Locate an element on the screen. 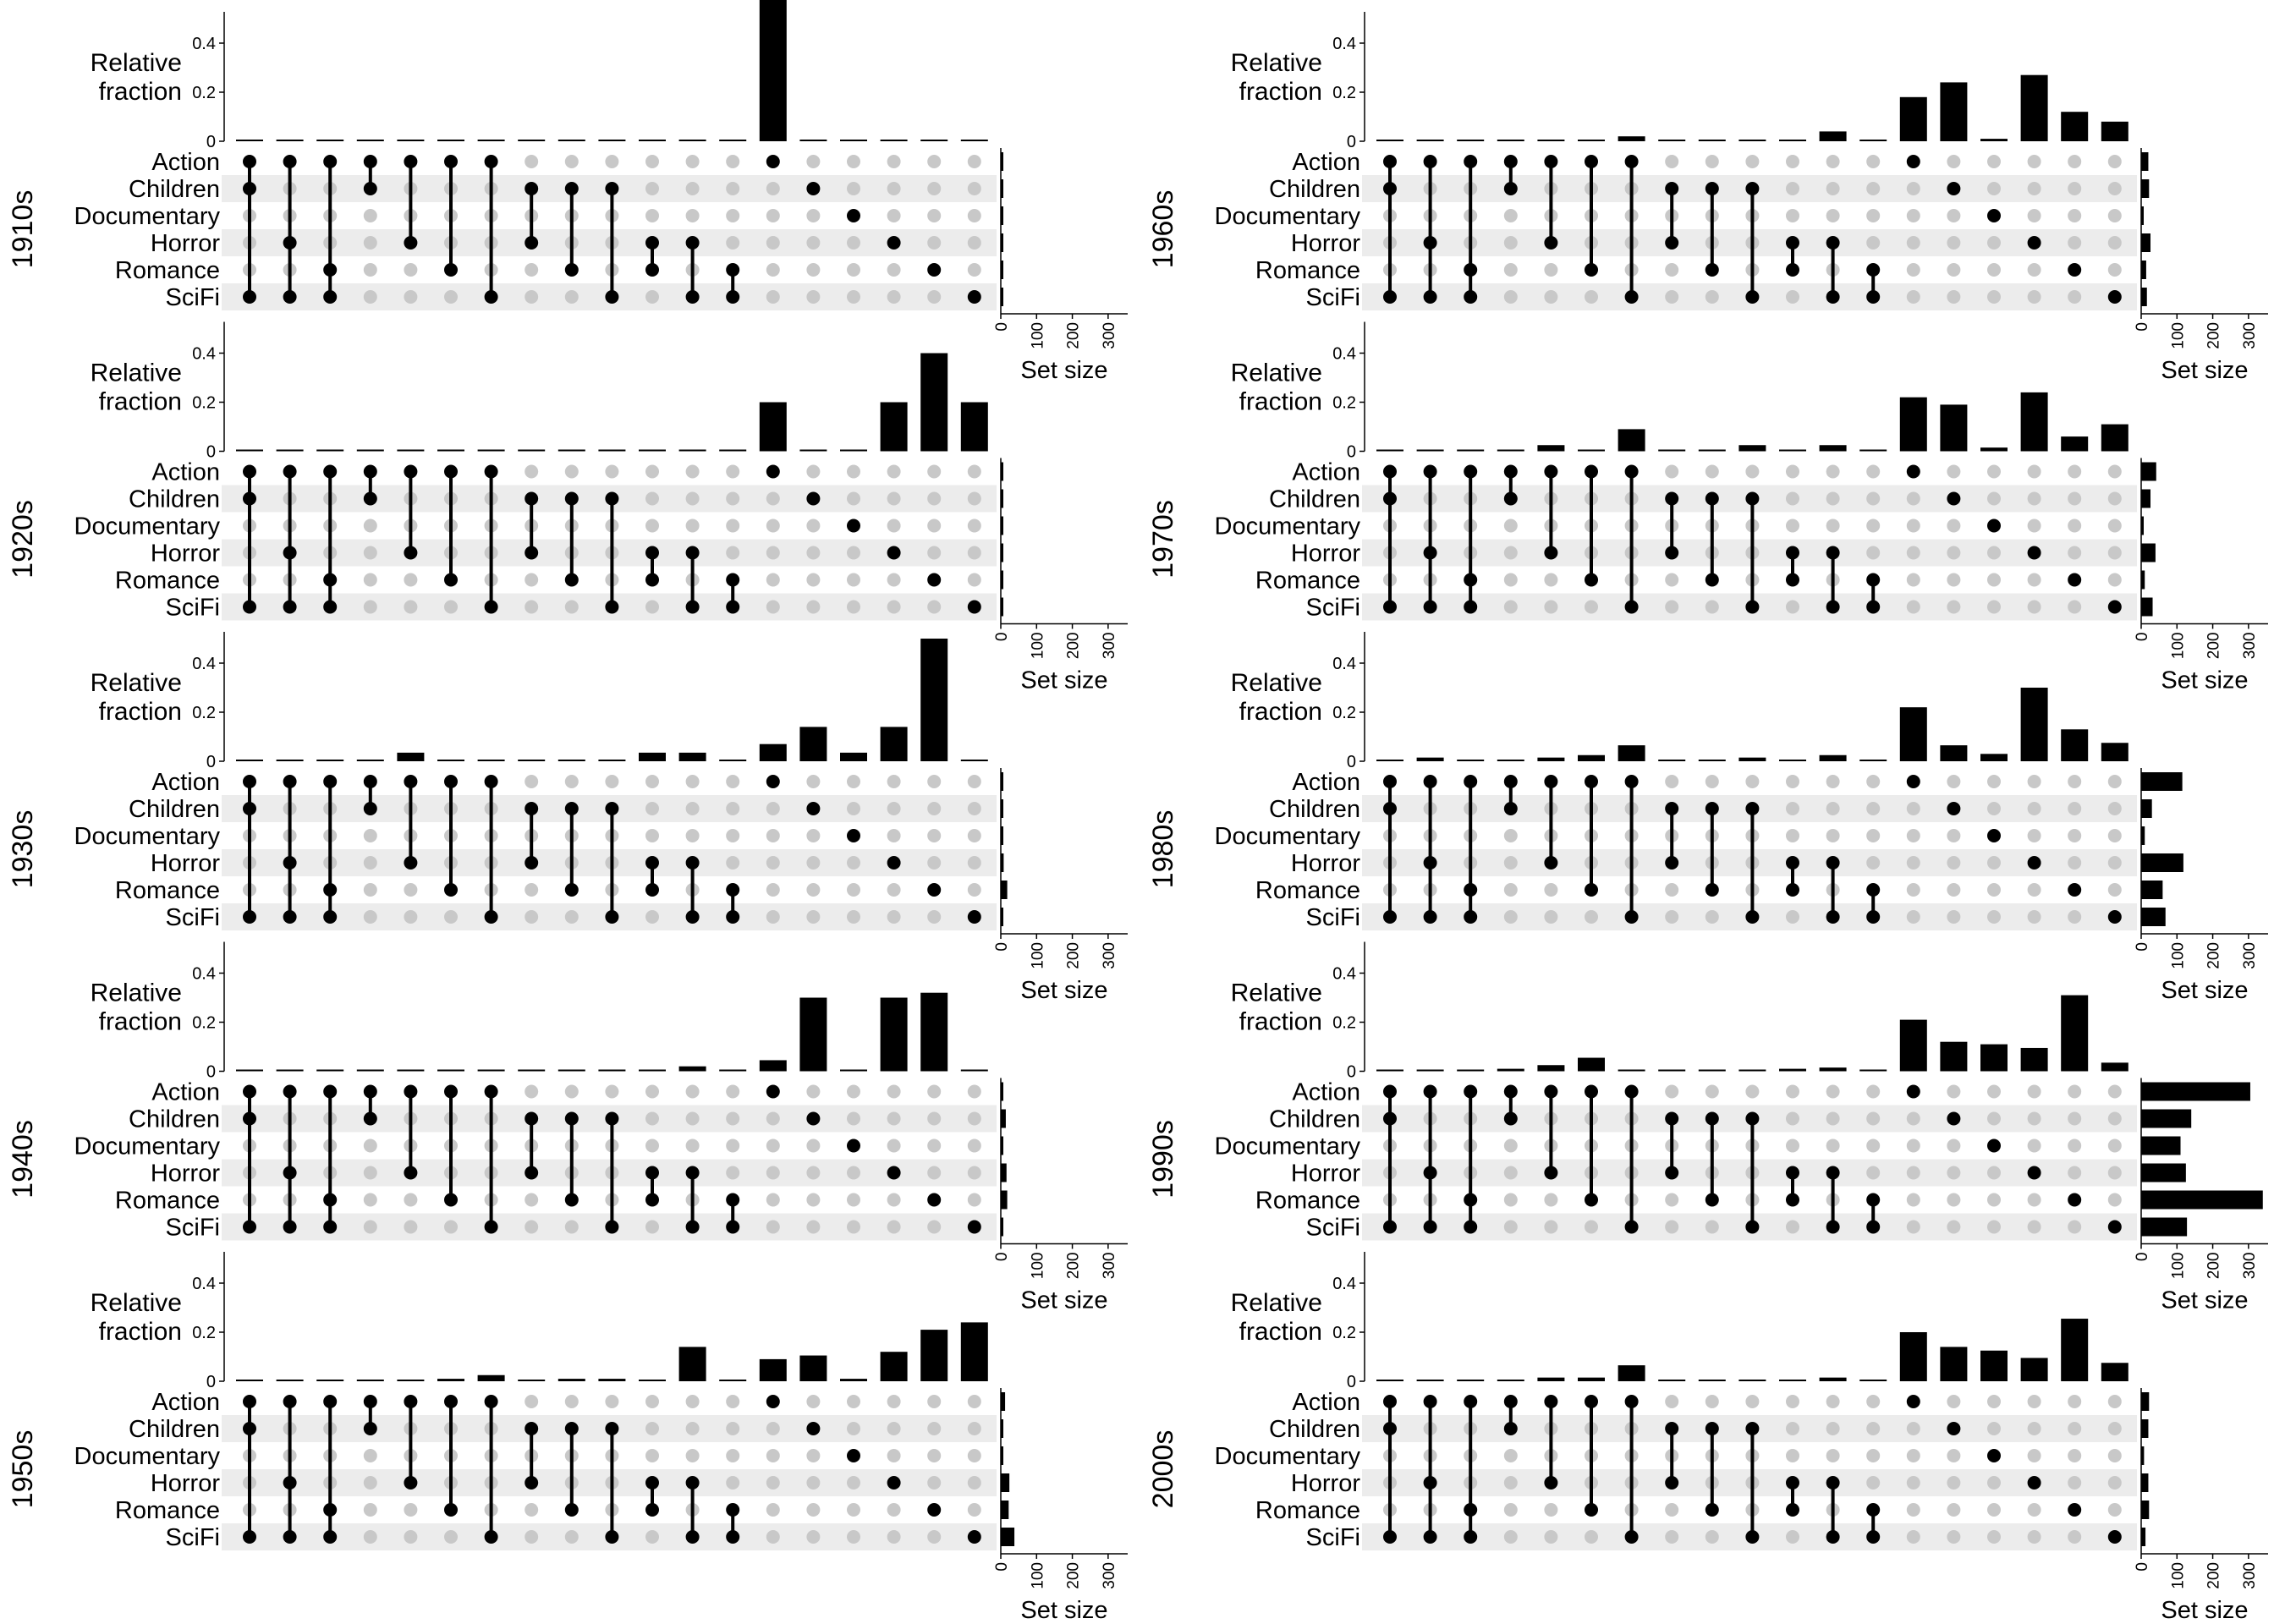 This screenshot has height=1624, width=2274. set-label: Action is located at coordinates (185, 1403).